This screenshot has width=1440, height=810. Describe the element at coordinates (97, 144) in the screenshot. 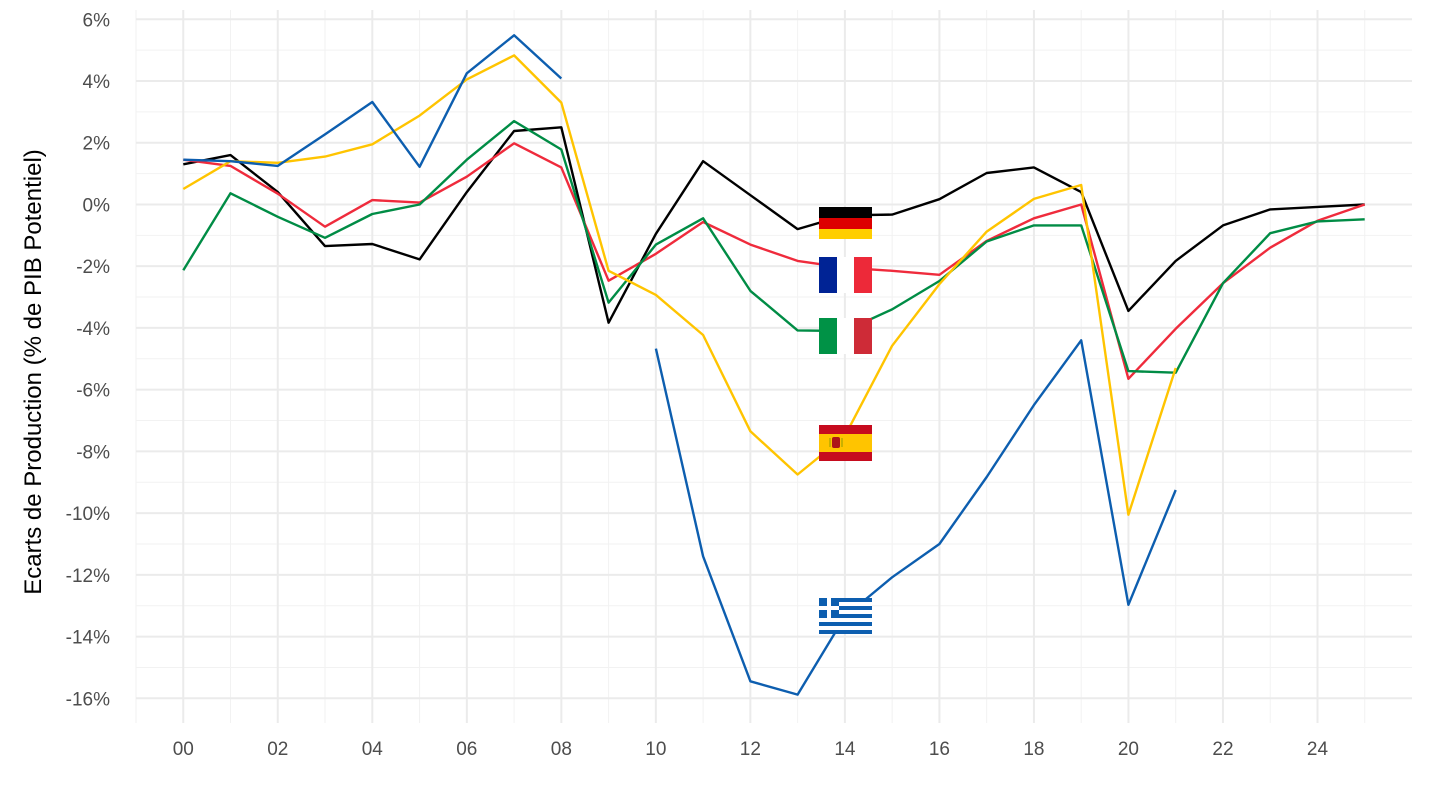

I see `y-tick-label: 2%` at that location.